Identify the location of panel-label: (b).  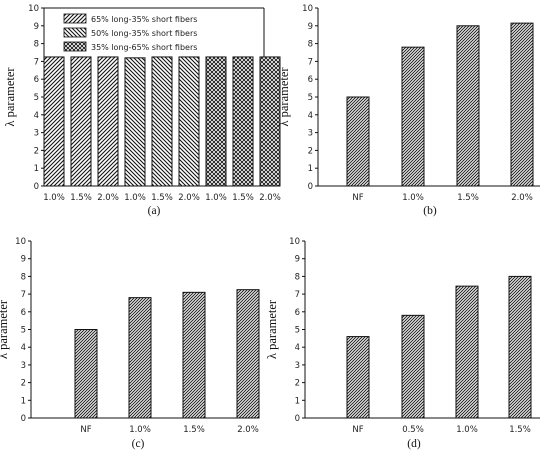
(430, 211).